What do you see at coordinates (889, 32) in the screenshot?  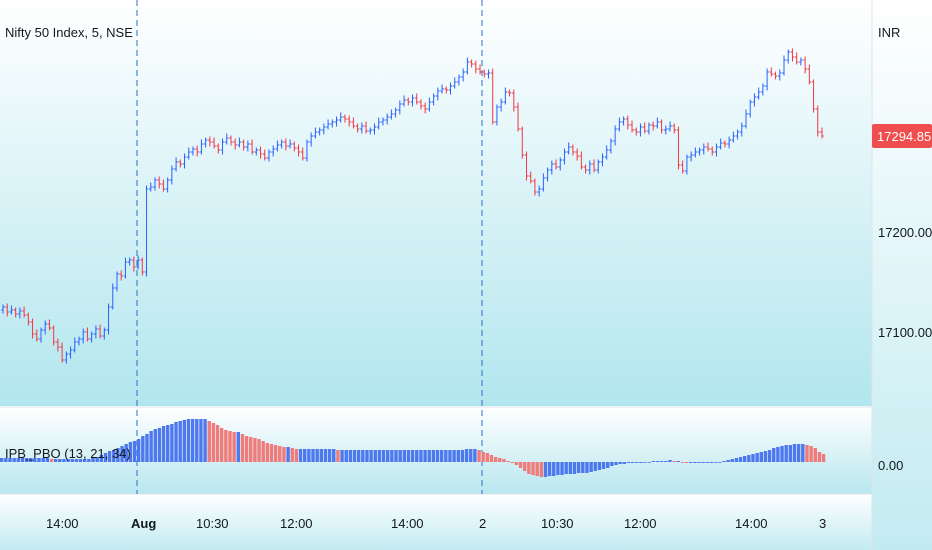 I see `currency-label: INR` at bounding box center [889, 32].